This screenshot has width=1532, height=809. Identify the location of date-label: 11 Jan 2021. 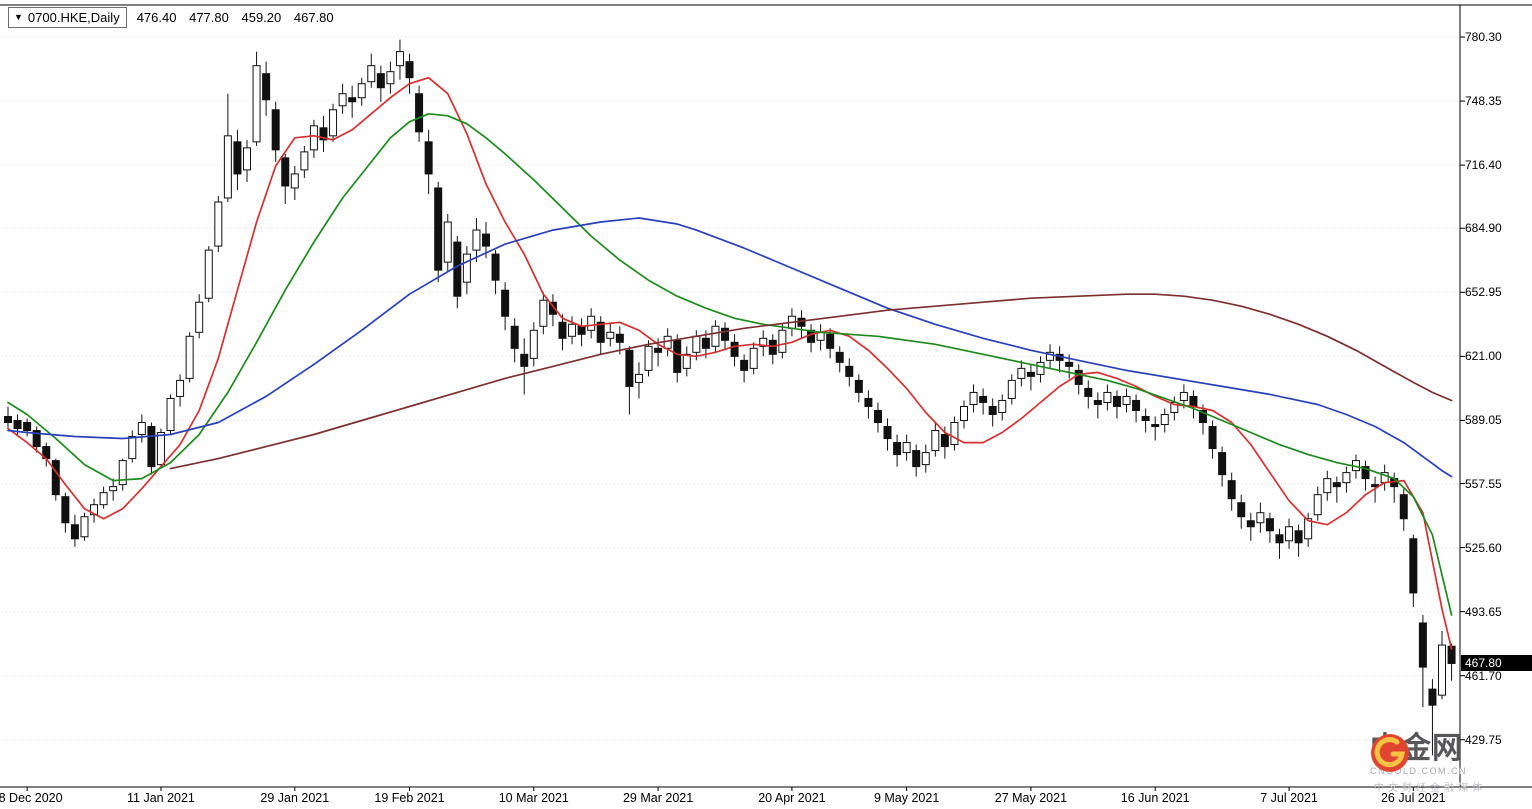
(161, 798).